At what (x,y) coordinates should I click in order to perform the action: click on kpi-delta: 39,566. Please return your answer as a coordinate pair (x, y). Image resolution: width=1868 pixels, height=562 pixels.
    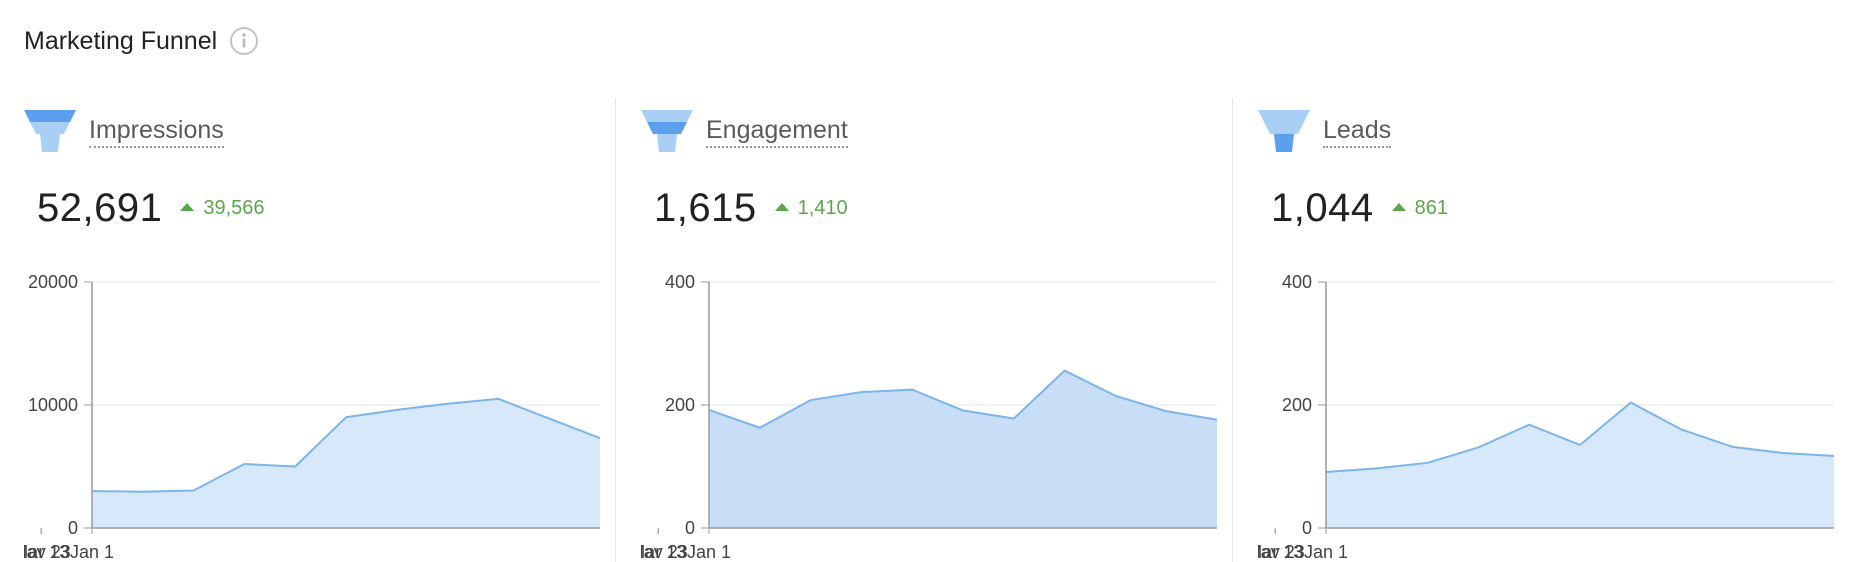
    Looking at the image, I should click on (222, 208).